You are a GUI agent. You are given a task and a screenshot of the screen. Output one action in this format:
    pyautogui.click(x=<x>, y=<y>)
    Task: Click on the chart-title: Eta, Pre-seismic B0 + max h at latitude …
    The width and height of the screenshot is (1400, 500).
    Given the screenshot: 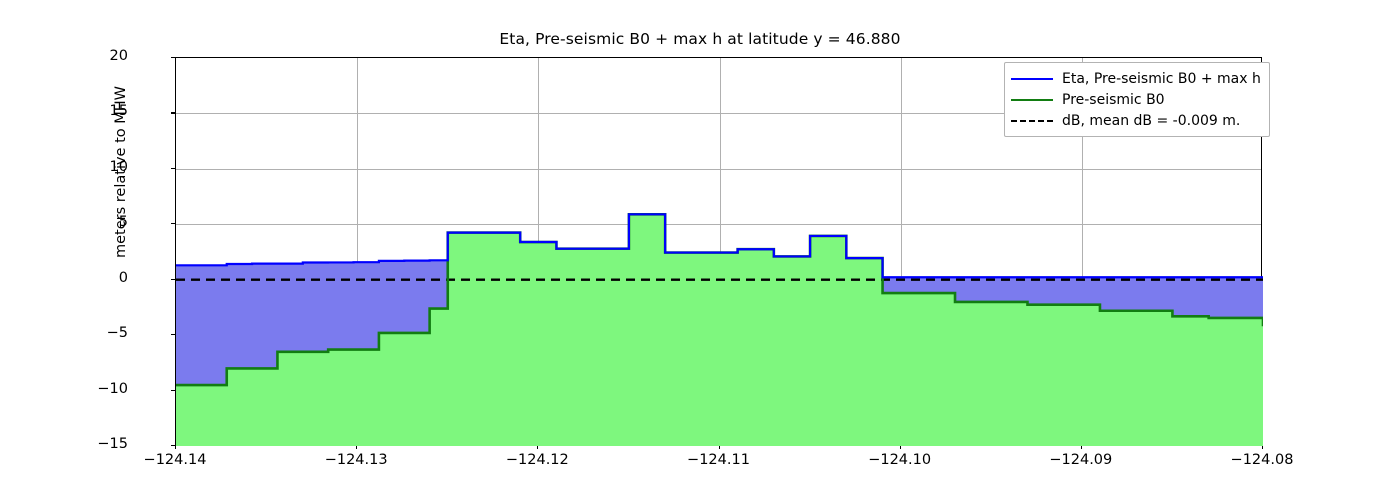 What is the action you would take?
    pyautogui.click(x=700, y=39)
    